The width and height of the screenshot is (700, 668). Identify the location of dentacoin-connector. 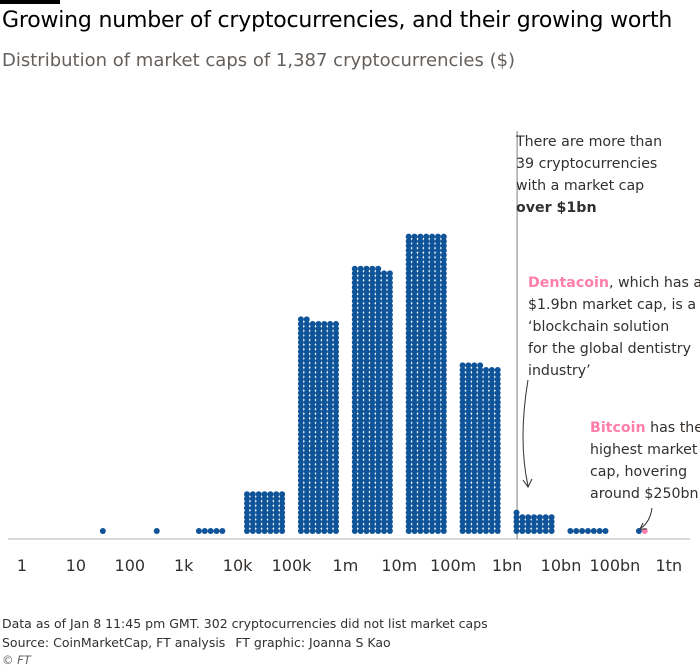
(525, 433).